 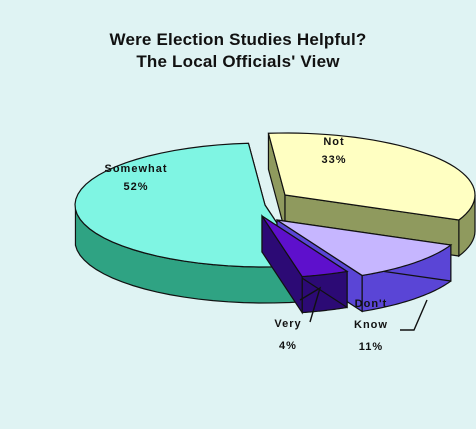 I want to click on slice-label-not: Not, so click(x=333, y=142).